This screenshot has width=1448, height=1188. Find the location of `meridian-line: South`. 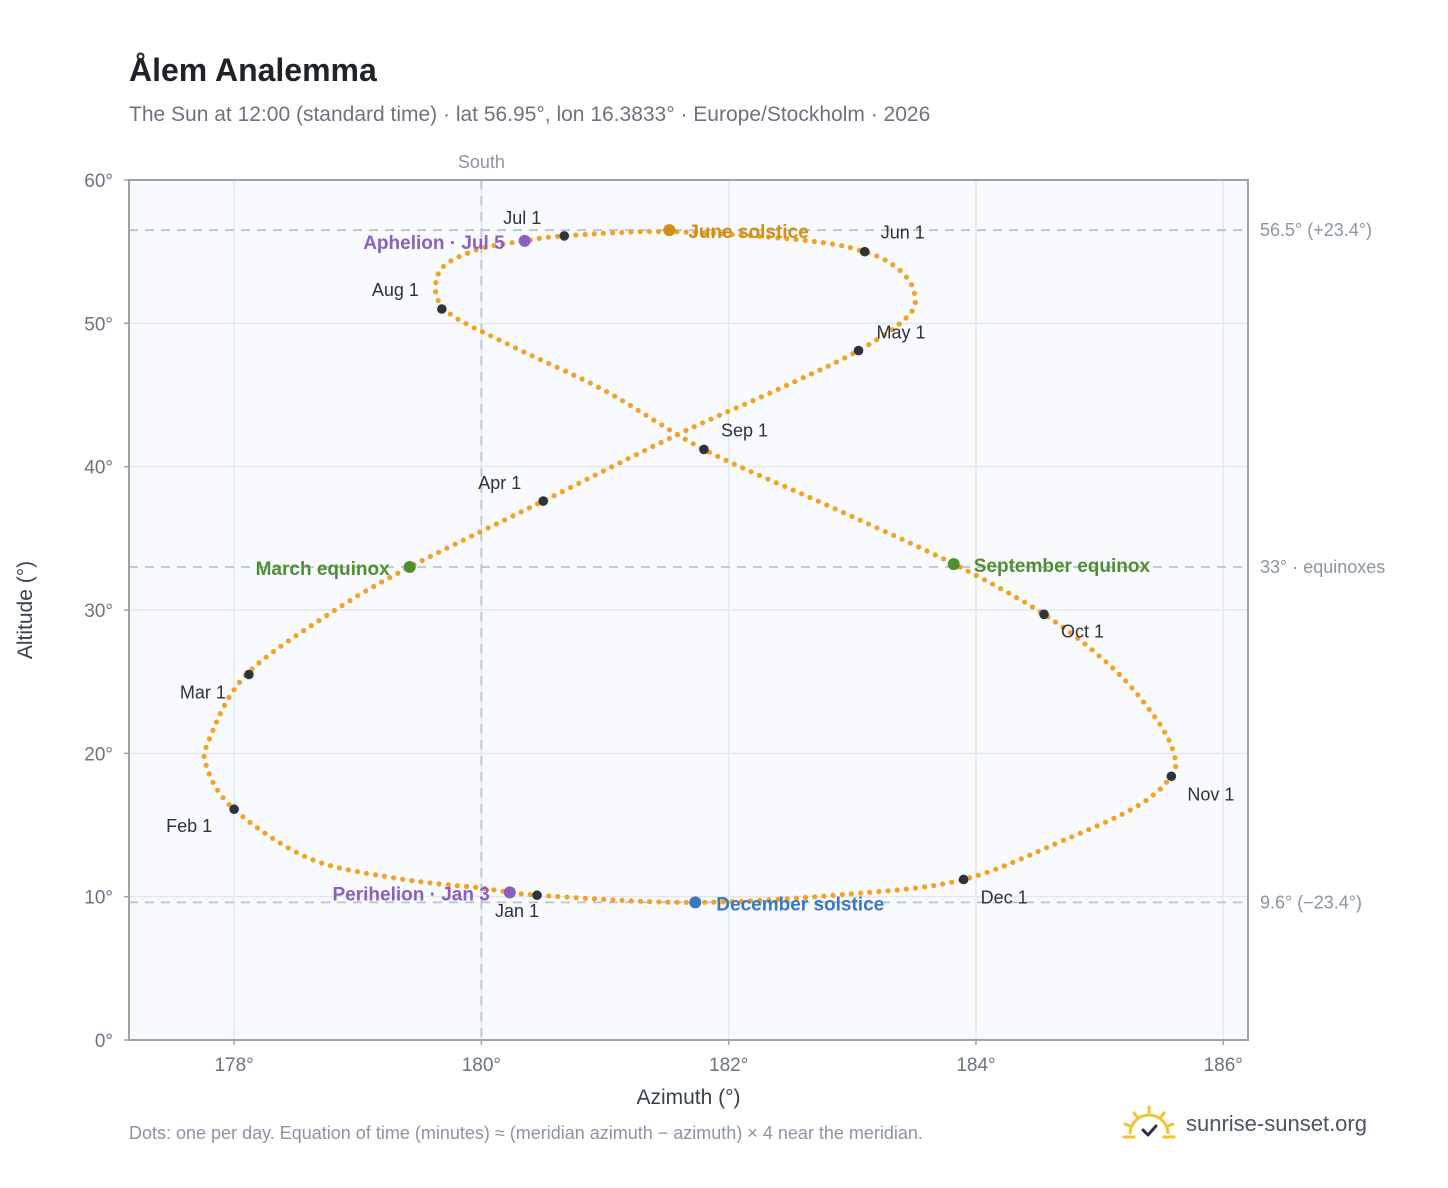

meridian-line: South is located at coordinates (481, 596).